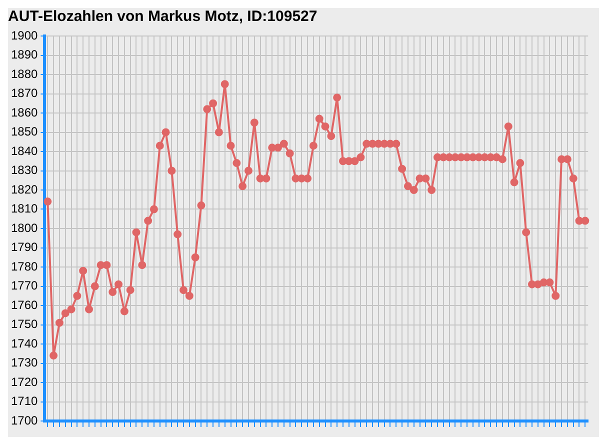 Image resolution: width=607 pixels, height=445 pixels. What do you see at coordinates (163, 17) in the screenshot?
I see `chart-title: AUT-Elozahlen von Markus Motz, ID:109527` at bounding box center [163, 17].